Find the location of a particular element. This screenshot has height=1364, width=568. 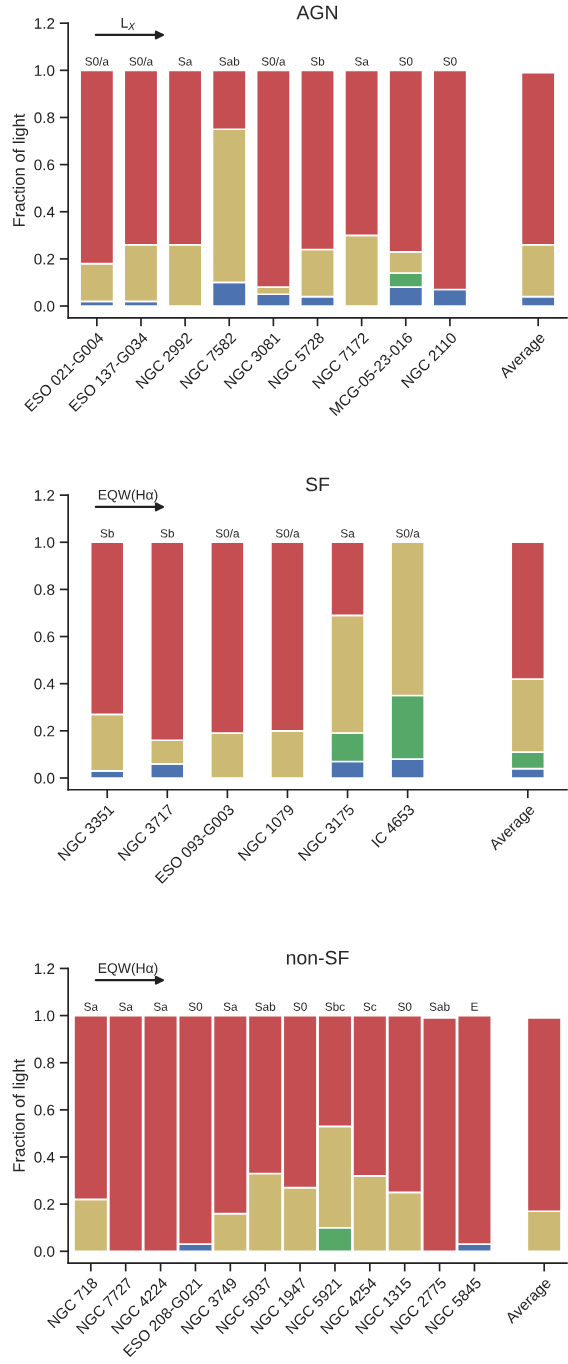

annotation: Sc is located at coordinates (370, 1006).